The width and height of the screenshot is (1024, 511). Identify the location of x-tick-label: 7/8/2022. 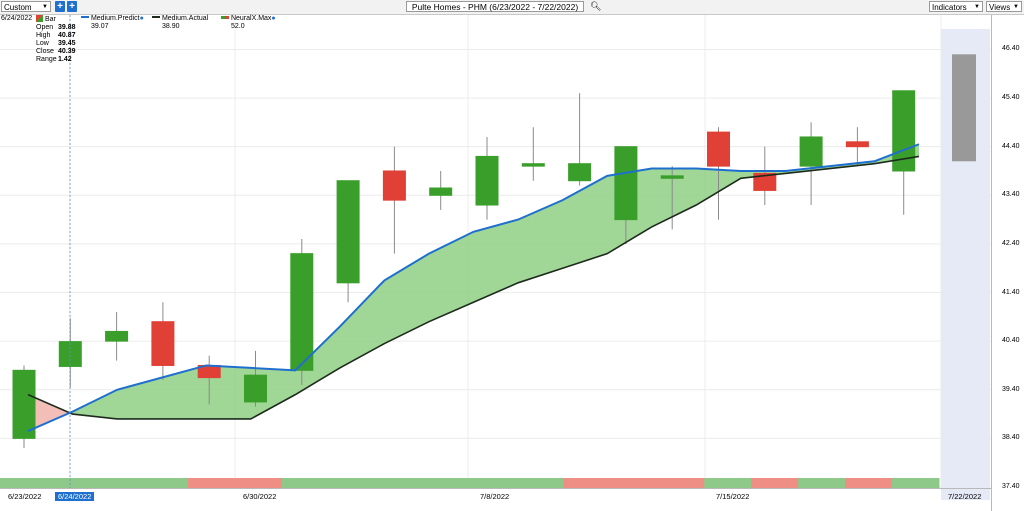
(495, 496).